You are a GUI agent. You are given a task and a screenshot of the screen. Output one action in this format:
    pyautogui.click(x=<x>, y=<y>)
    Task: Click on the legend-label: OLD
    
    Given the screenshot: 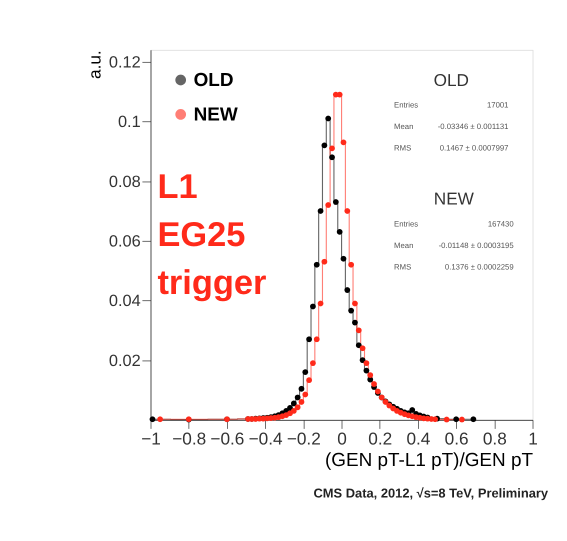 What is the action you would take?
    pyautogui.click(x=214, y=81)
    